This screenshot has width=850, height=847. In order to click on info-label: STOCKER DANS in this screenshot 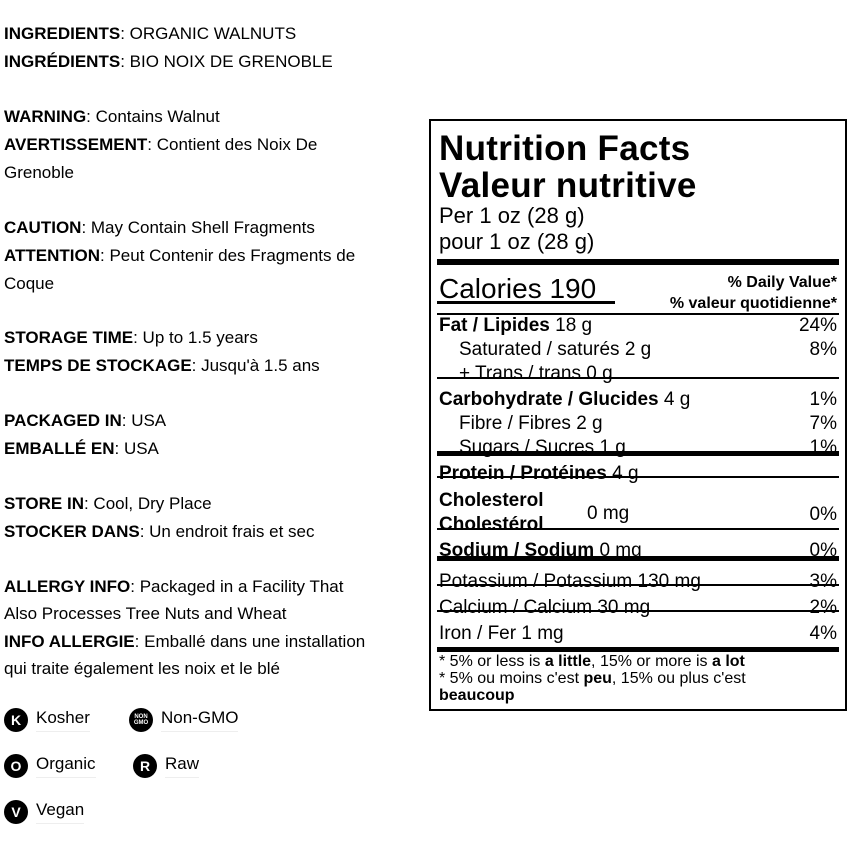, I will do `click(72, 531)`.